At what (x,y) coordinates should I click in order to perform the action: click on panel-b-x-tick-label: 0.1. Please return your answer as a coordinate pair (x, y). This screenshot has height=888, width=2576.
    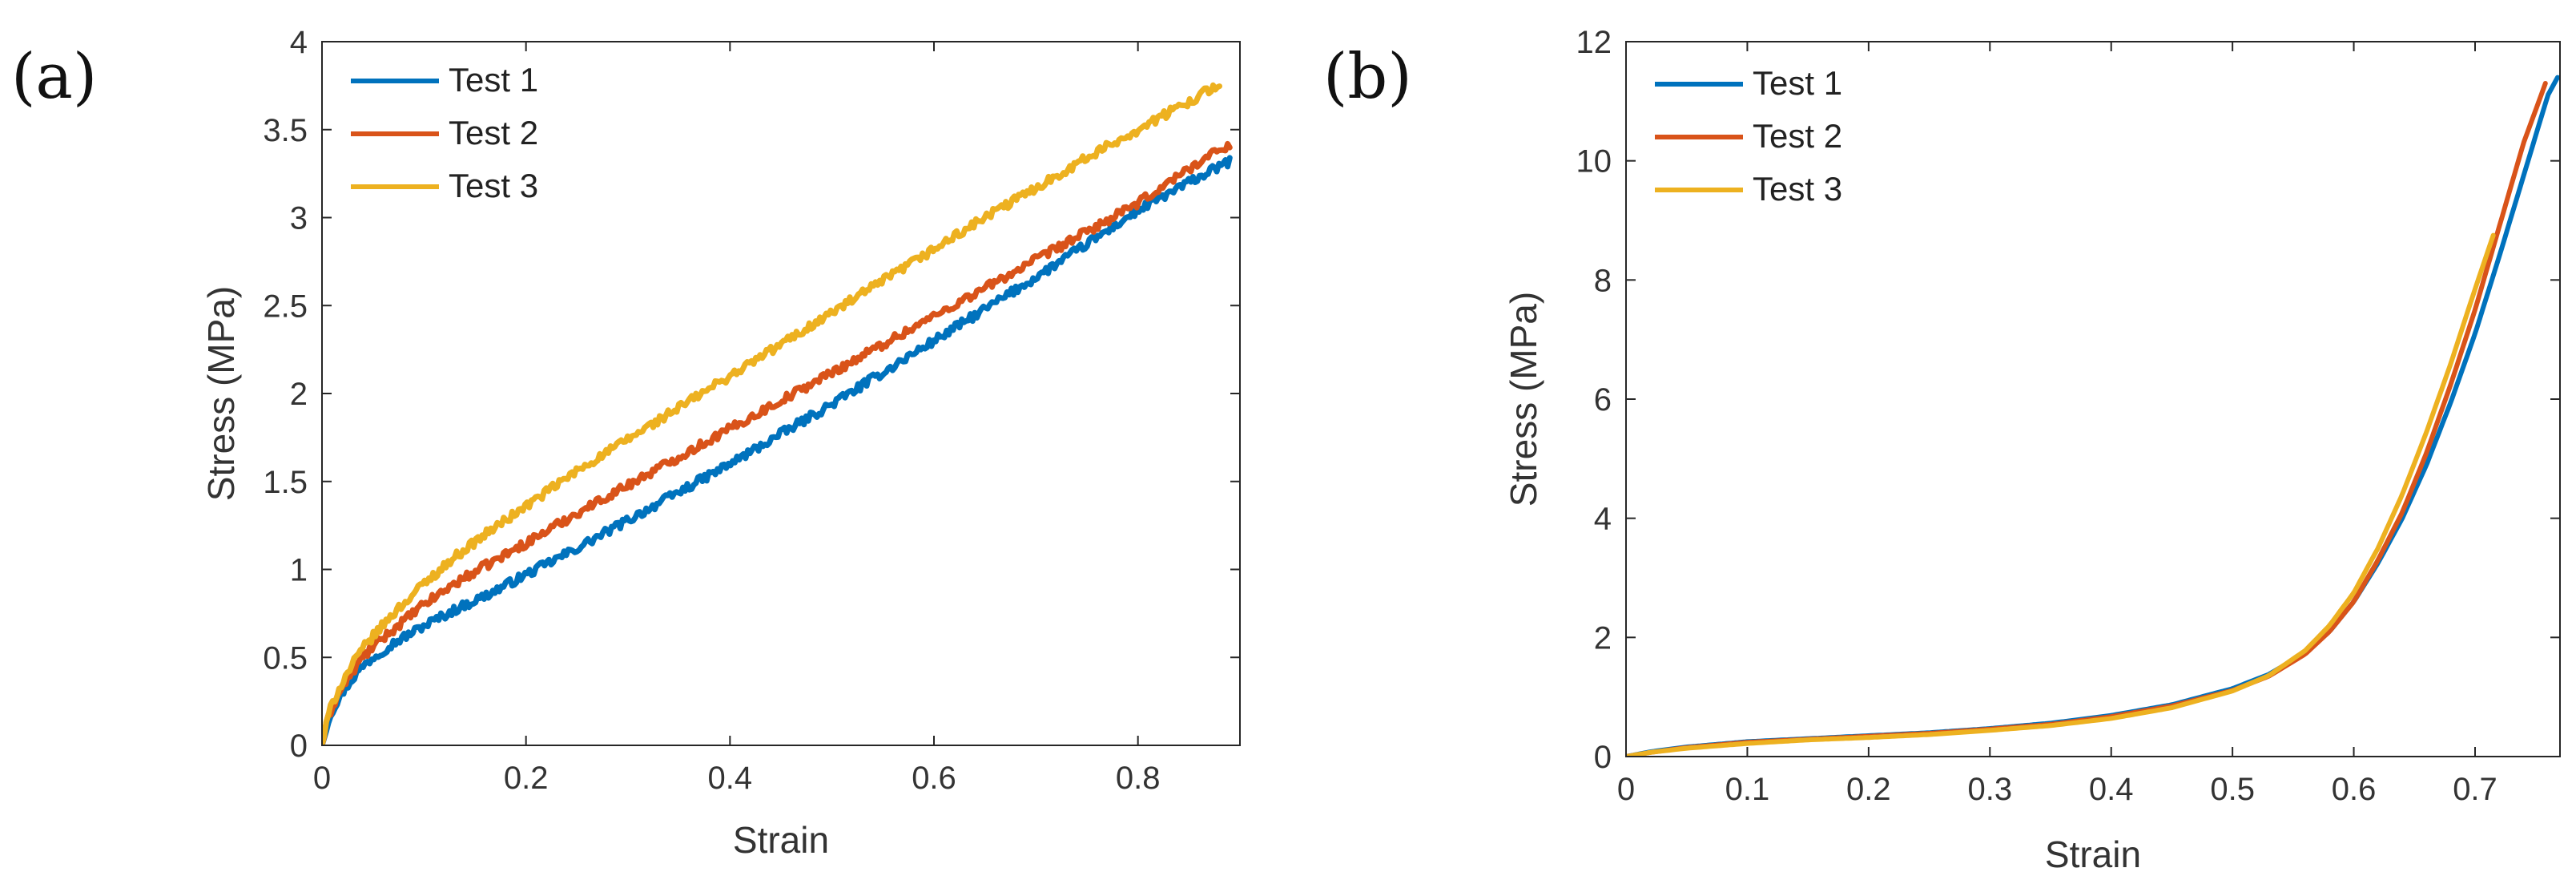
    Looking at the image, I should click on (1747, 789).